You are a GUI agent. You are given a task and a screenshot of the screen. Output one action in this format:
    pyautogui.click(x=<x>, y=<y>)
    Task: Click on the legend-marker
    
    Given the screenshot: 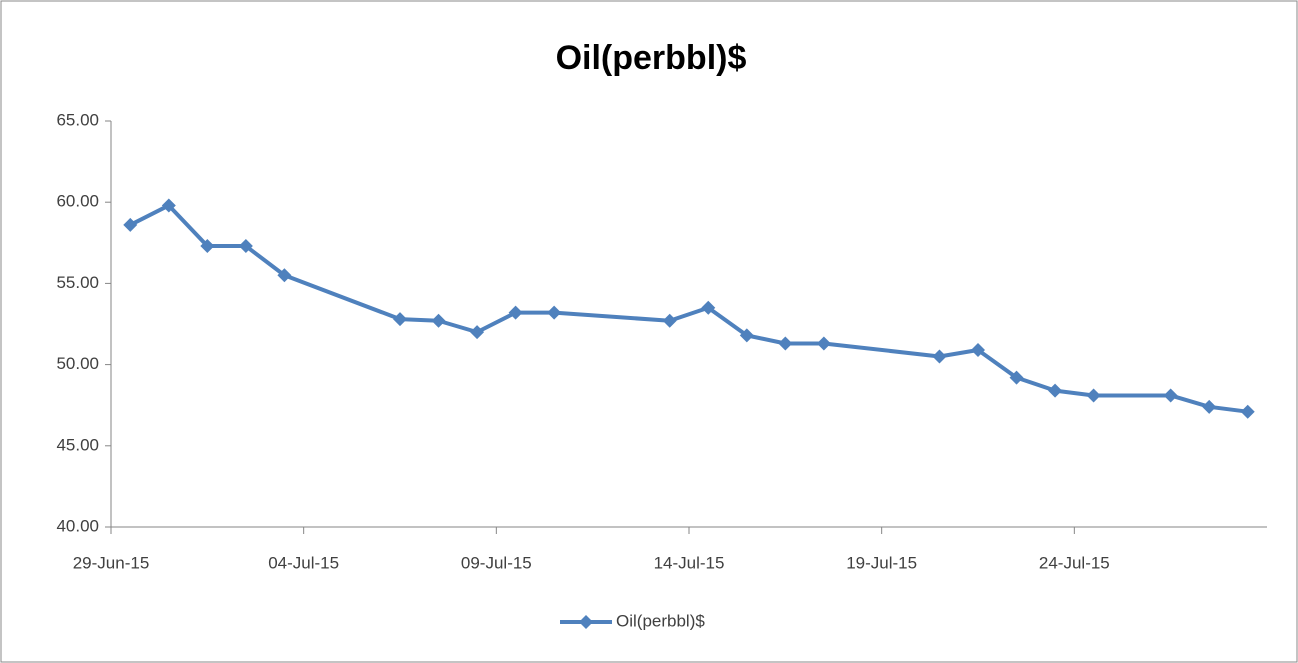 What is the action you would take?
    pyautogui.click(x=586, y=622)
    